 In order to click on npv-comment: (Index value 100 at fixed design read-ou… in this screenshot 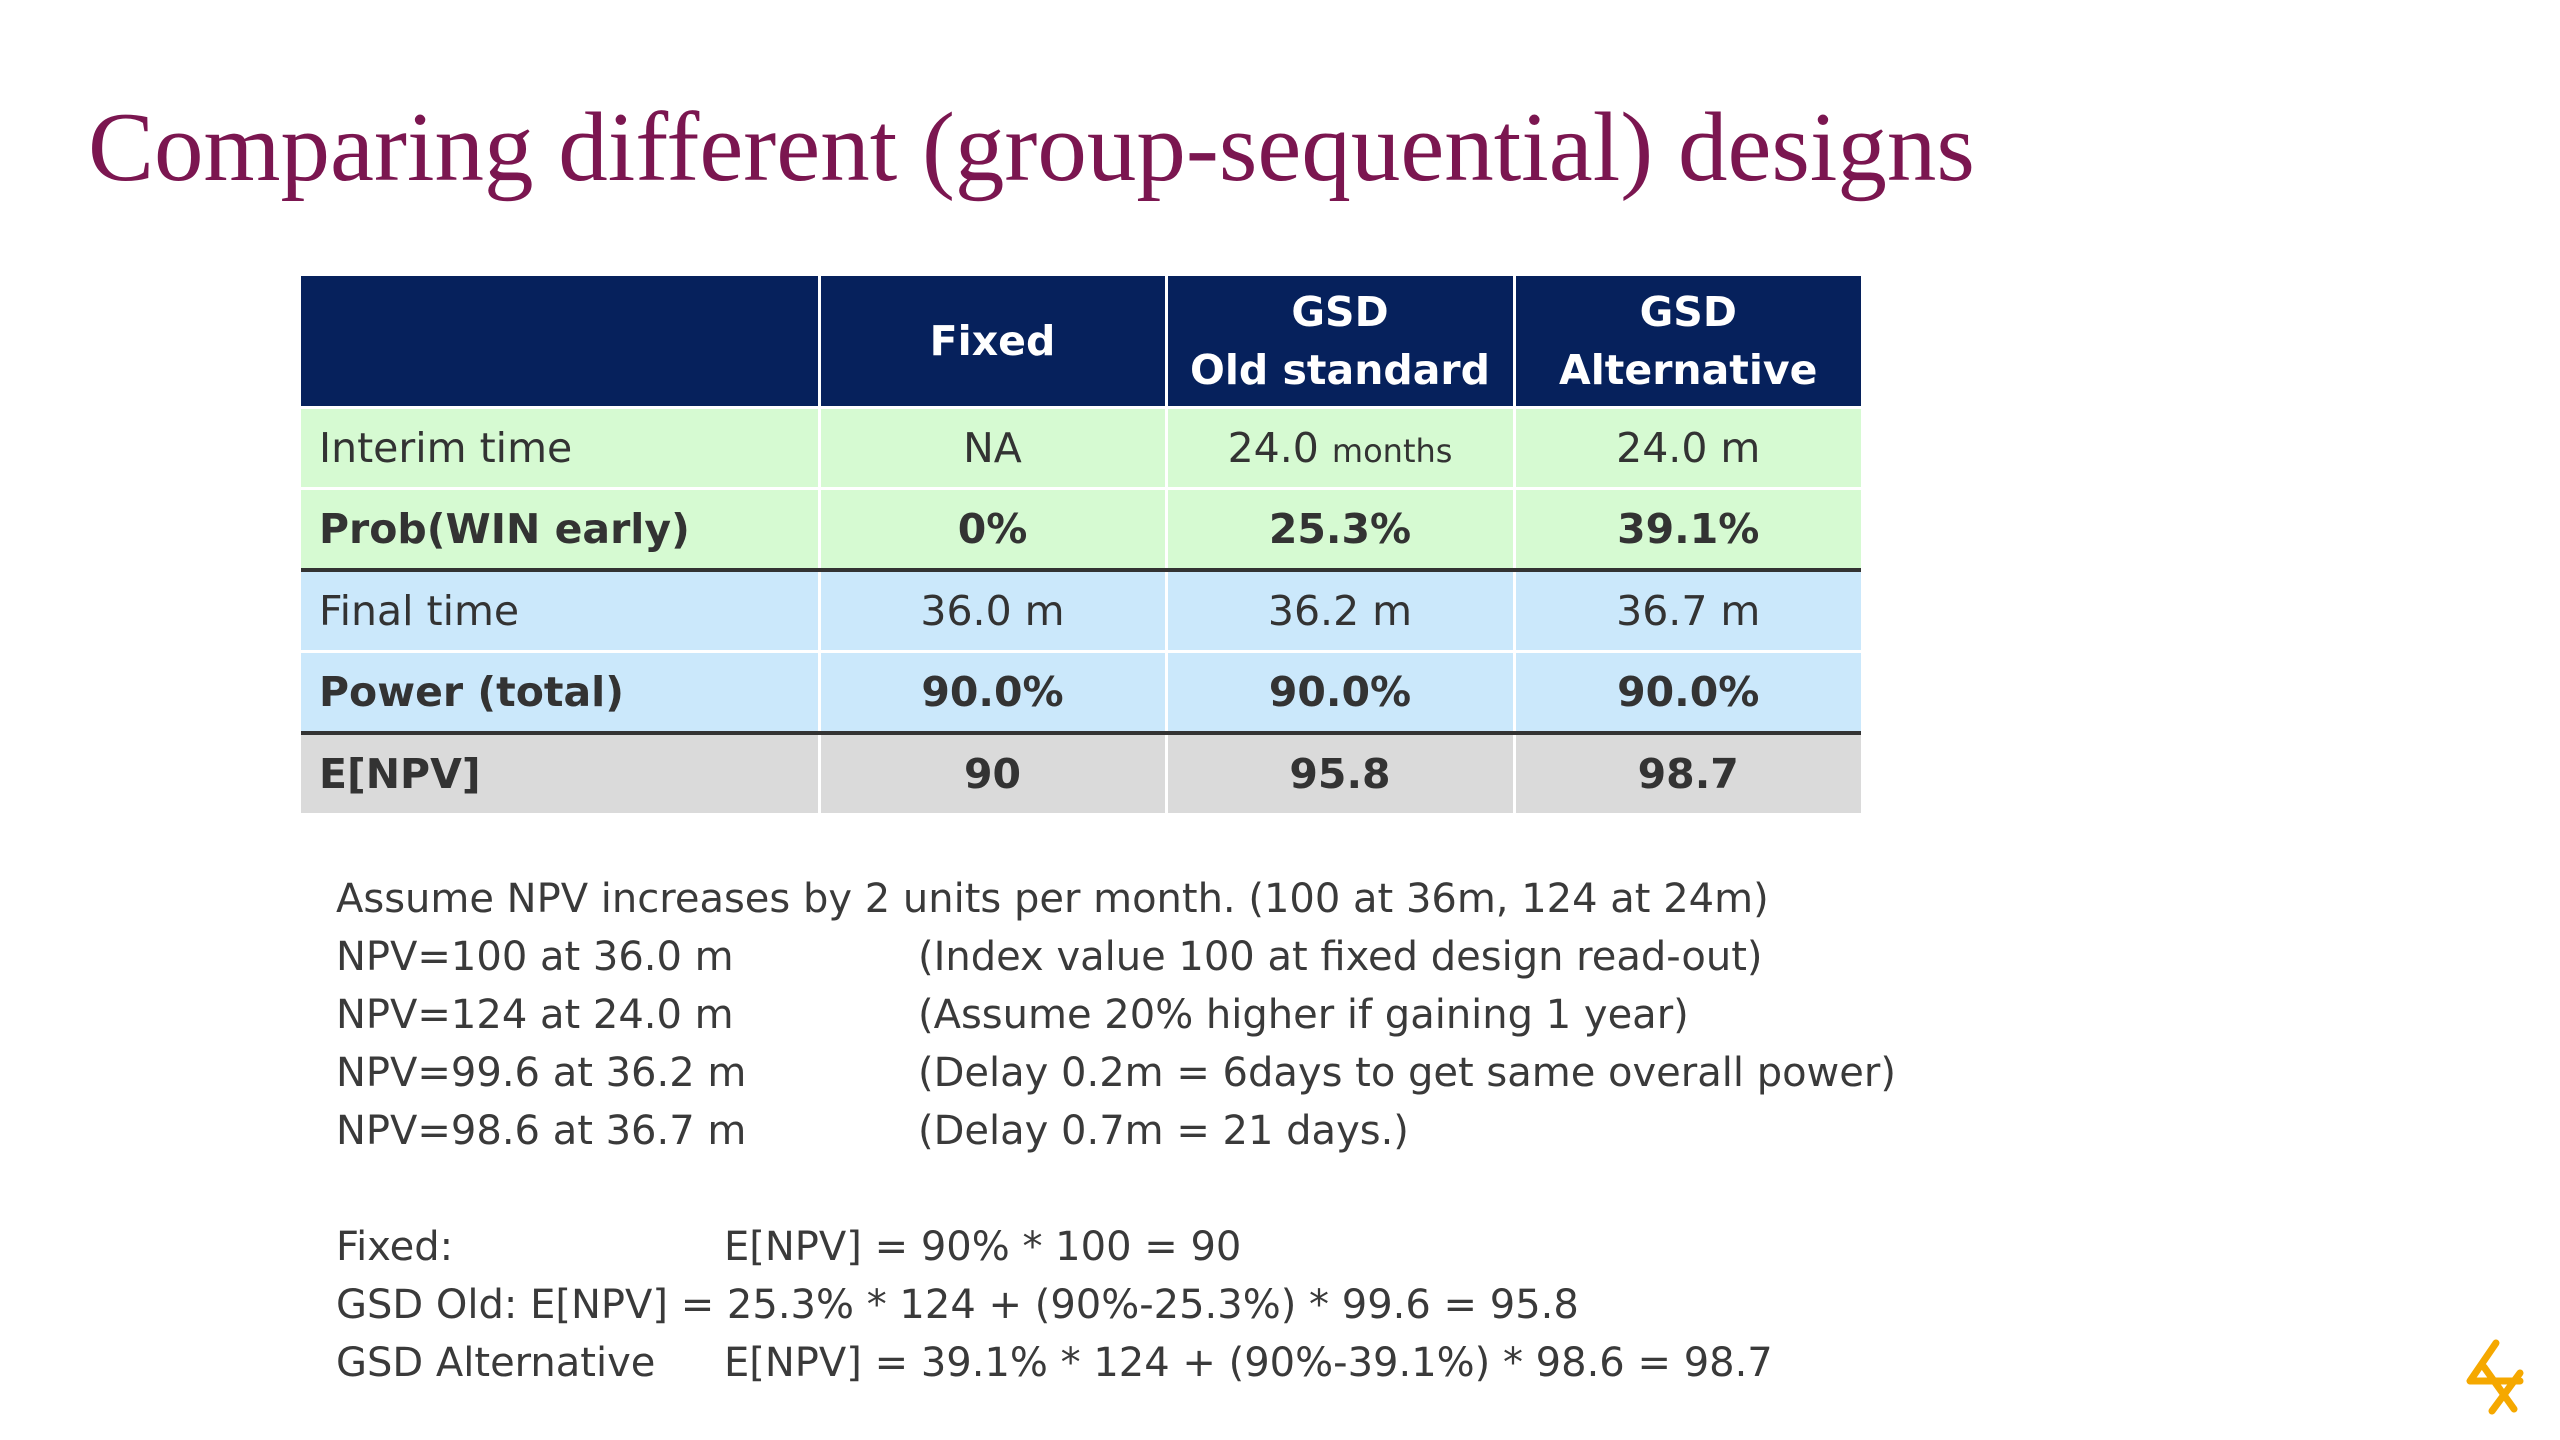, I will do `click(1340, 957)`.